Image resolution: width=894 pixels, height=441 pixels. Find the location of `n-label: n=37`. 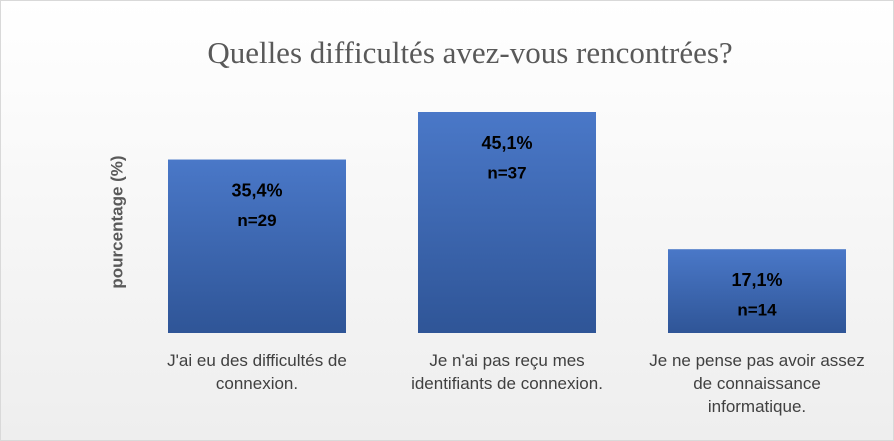

n-label: n=37 is located at coordinates (506, 172).